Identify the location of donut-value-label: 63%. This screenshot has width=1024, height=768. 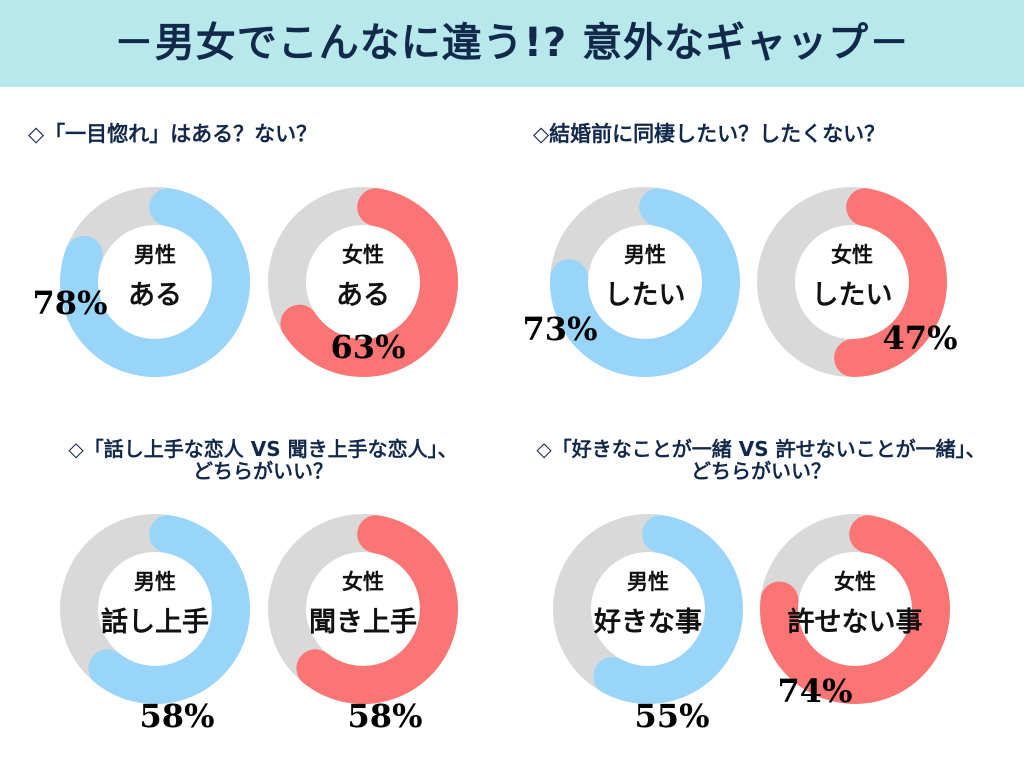
(368, 347).